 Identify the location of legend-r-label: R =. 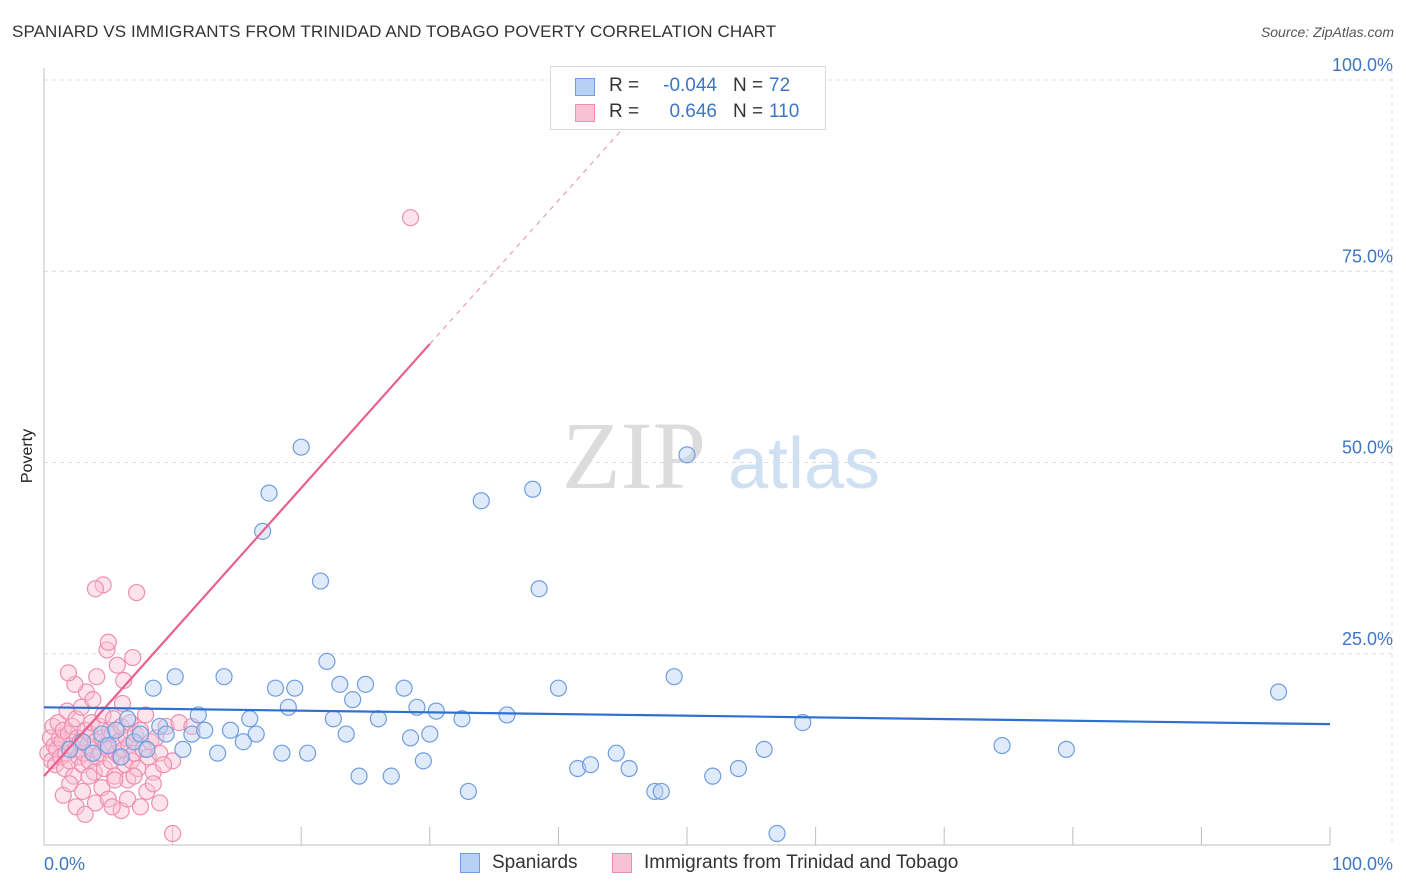
(624, 85).